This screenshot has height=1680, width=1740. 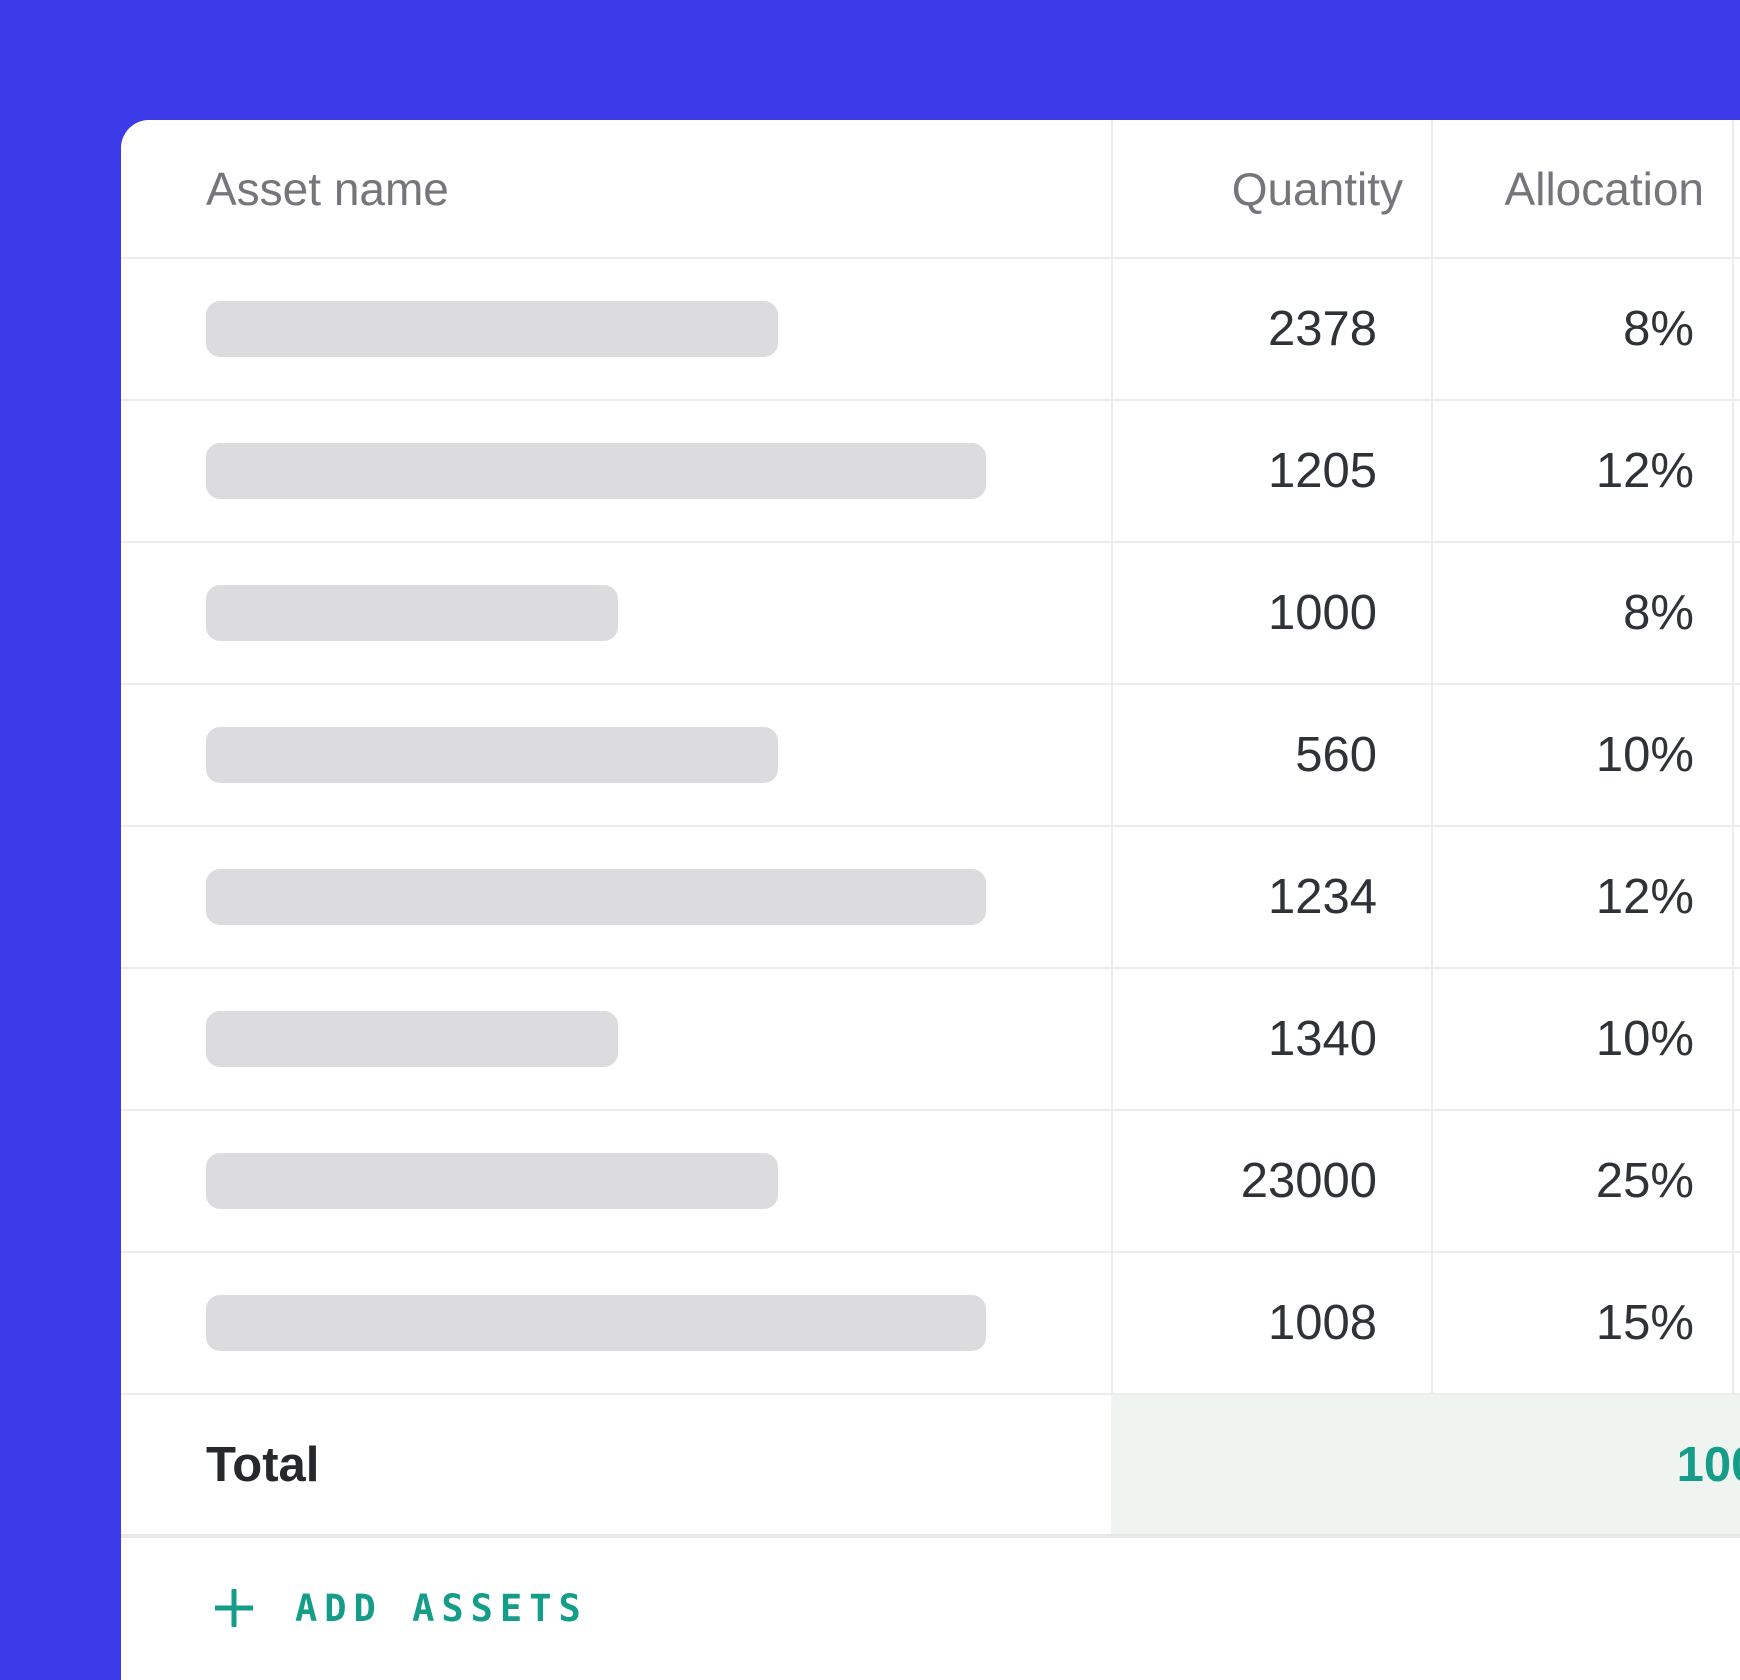 I want to click on quantity-value: 23000, so click(x=1271, y=1181).